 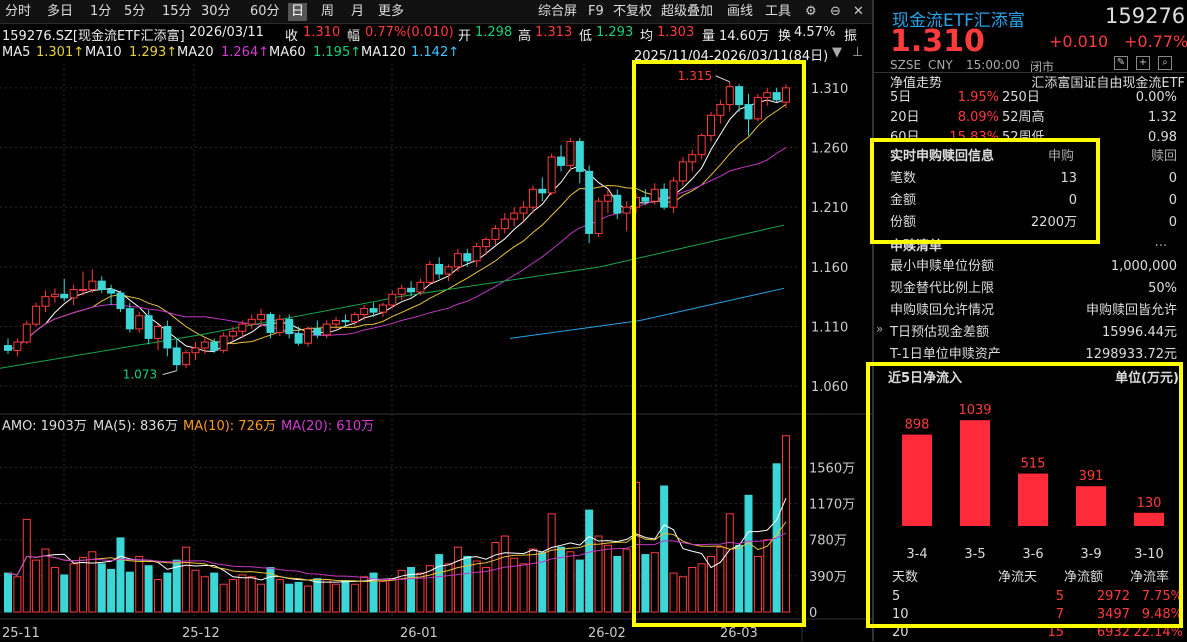 What do you see at coordinates (917, 480) in the screenshot?
I see `inflow-bar` at bounding box center [917, 480].